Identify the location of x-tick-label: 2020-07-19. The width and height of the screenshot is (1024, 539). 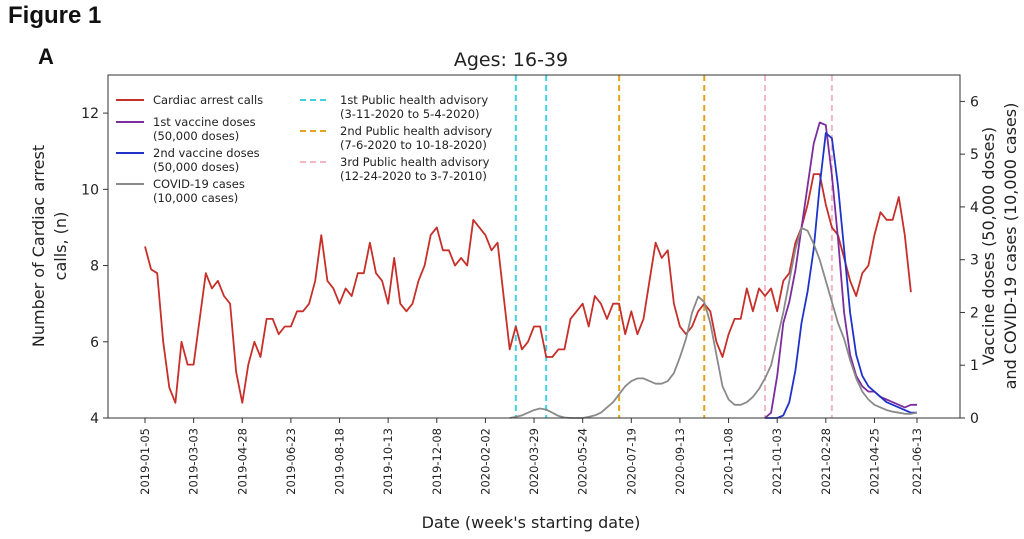
(631, 461).